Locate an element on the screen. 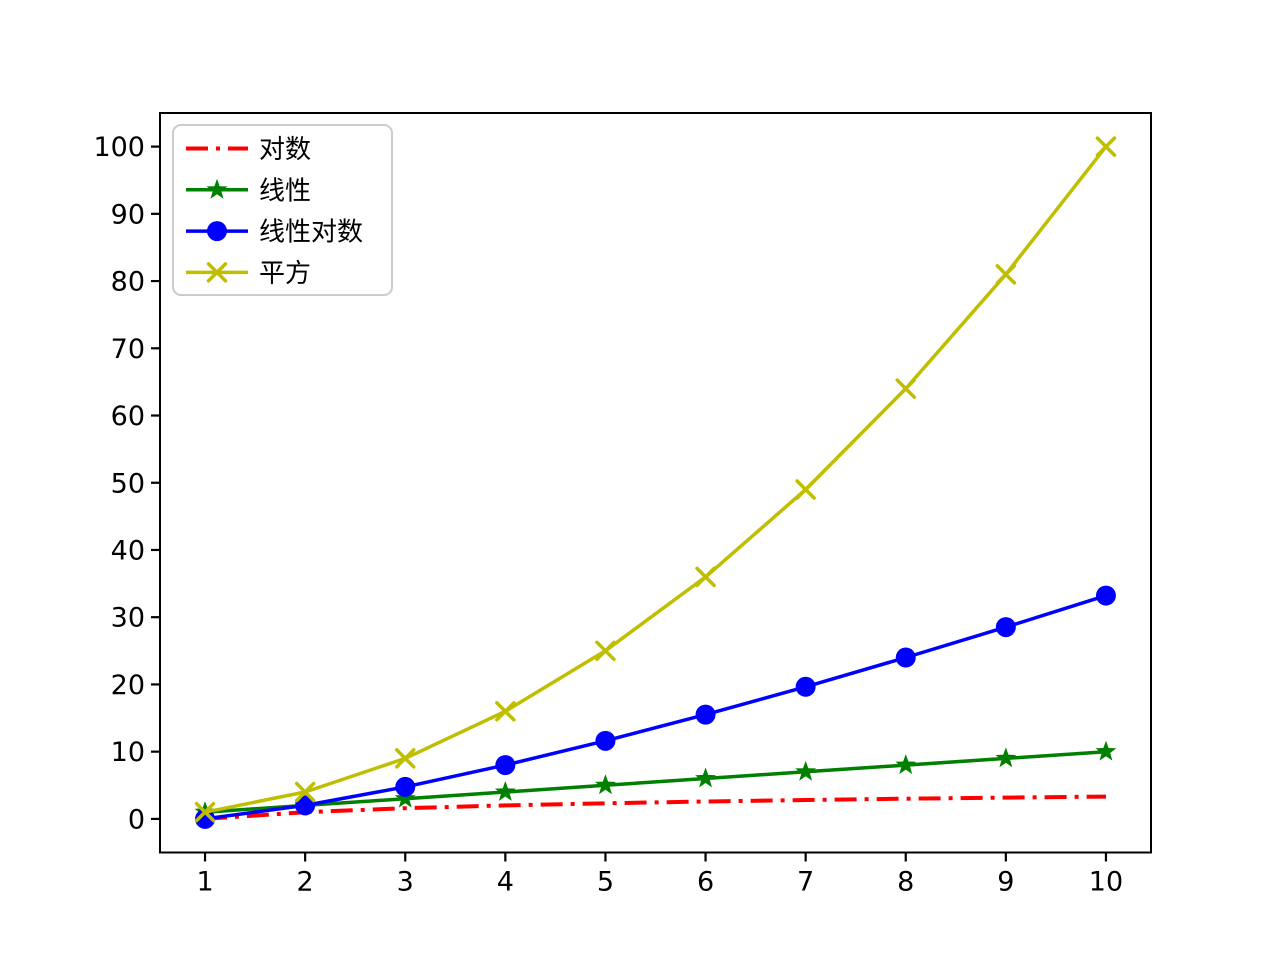  x-tick-label: 2 is located at coordinates (305, 882).